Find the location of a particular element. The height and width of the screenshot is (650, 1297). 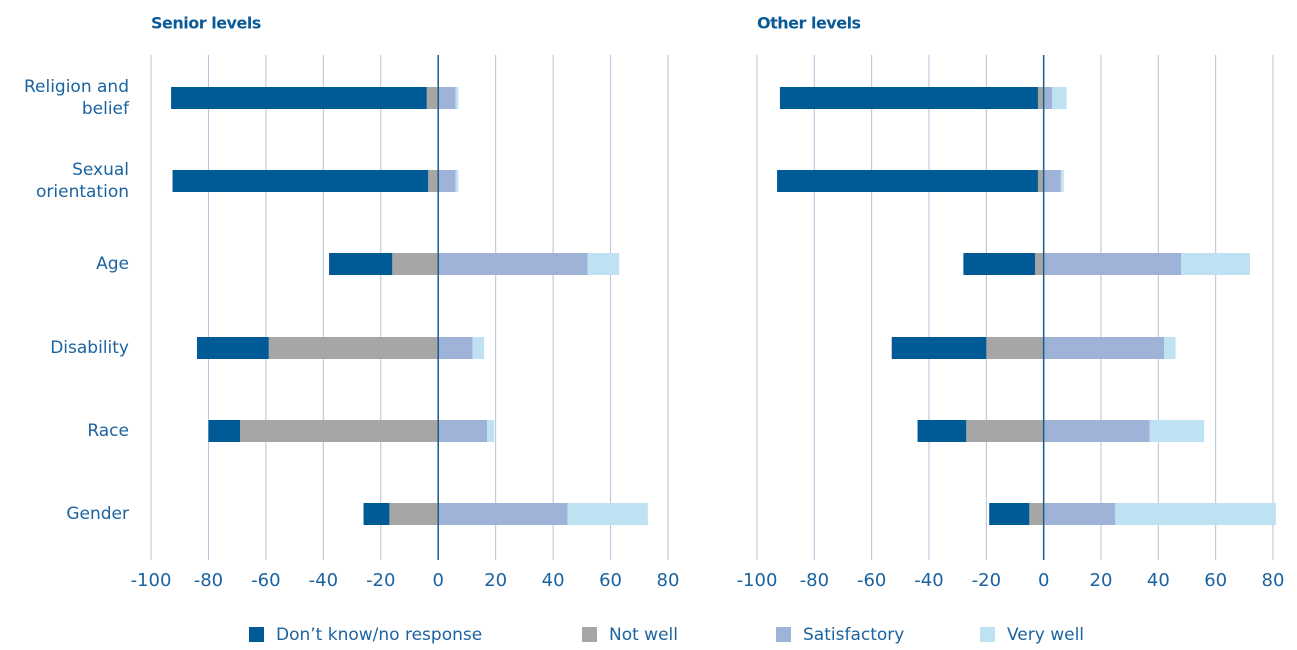

legend-label: Very well is located at coordinates (1045, 635).